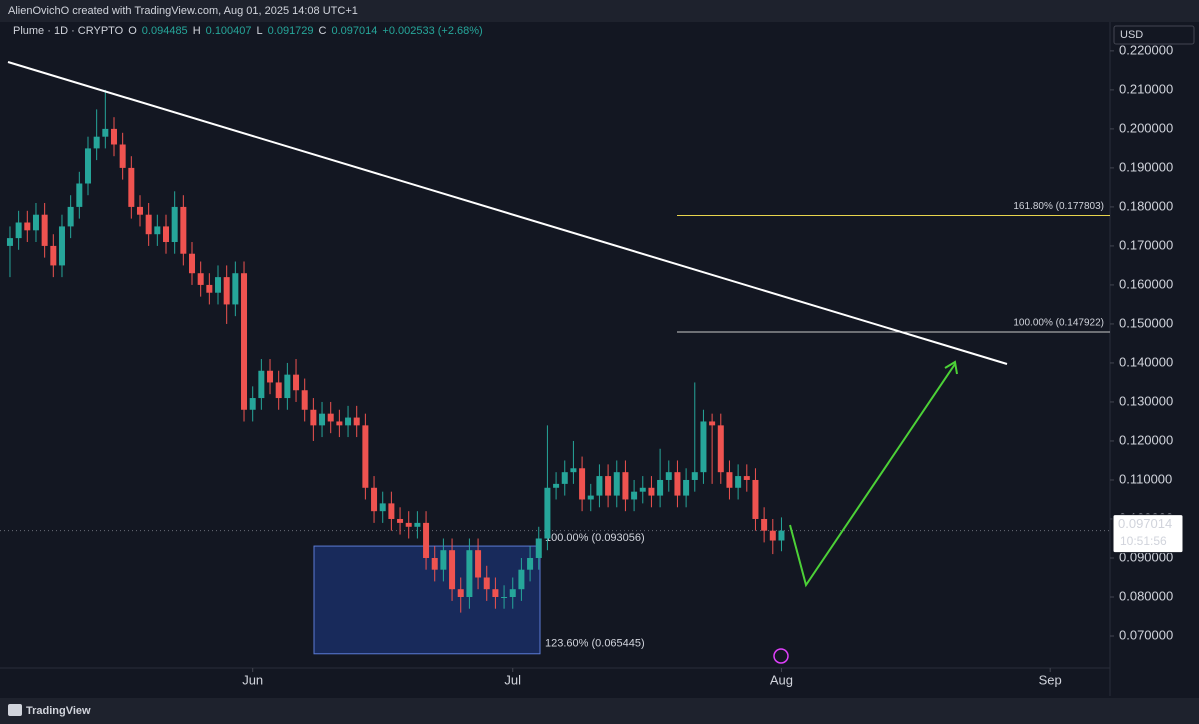 The width and height of the screenshot is (1199, 724). I want to click on y-tick-label: 0.070000, so click(1146, 634).